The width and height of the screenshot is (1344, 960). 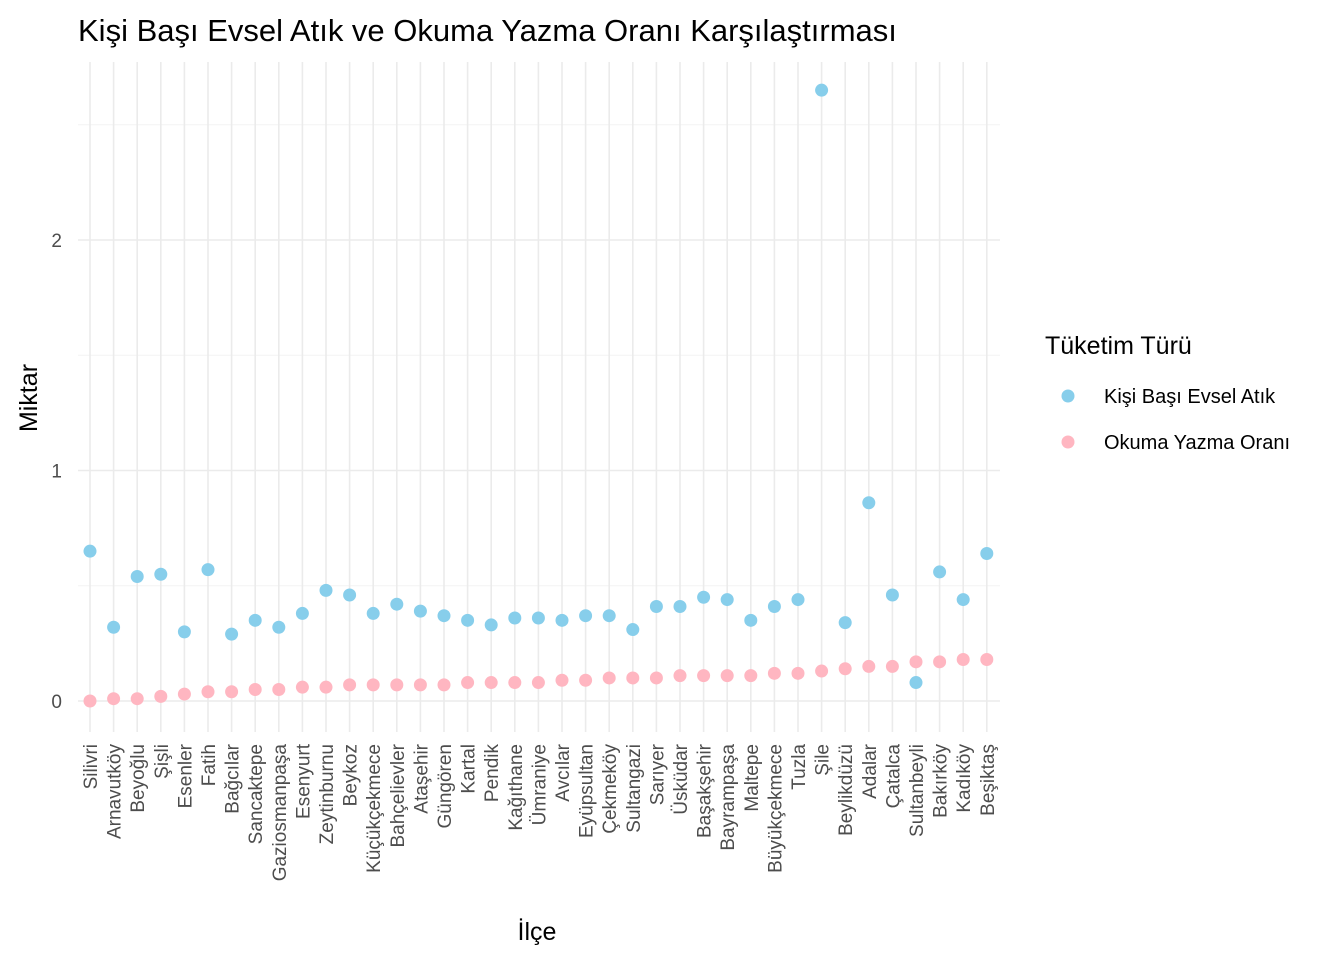 What do you see at coordinates (56, 702) in the screenshot?
I see `y-tick-label: 0` at bounding box center [56, 702].